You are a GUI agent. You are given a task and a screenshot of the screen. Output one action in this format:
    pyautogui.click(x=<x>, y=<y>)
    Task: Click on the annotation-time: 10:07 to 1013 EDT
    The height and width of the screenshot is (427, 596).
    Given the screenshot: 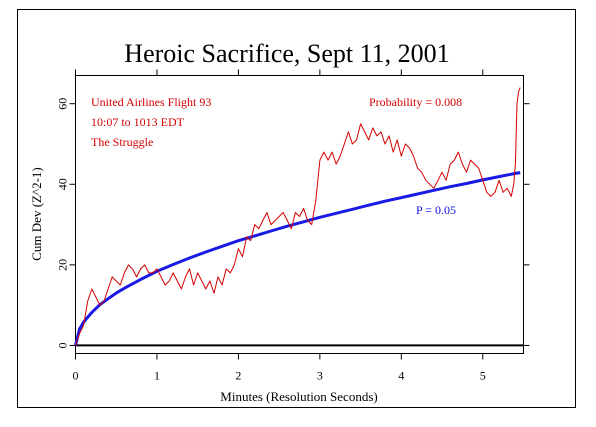 What is the action you would take?
    pyautogui.click(x=138, y=122)
    